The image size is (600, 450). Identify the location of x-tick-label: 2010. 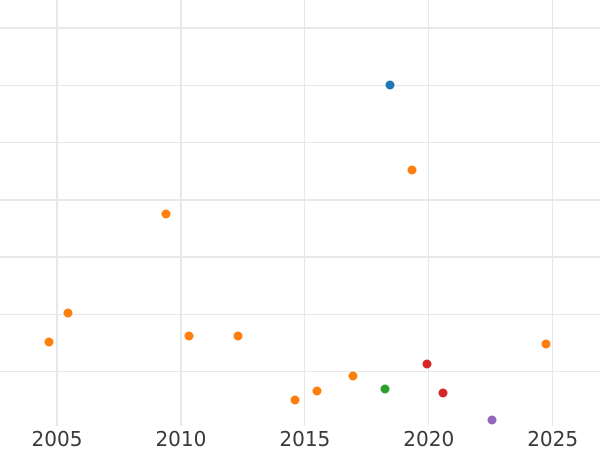
(181, 438).